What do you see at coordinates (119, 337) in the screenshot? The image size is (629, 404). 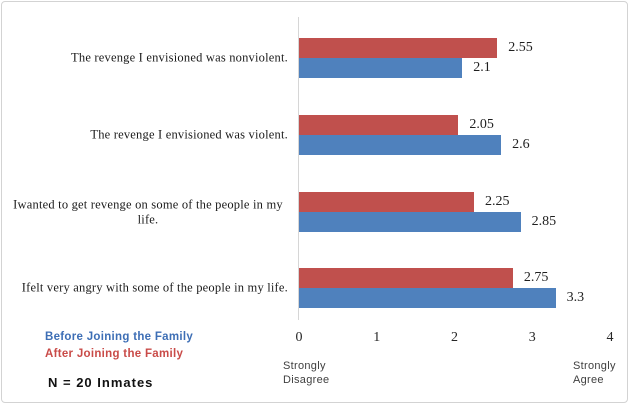 I see `legend-entry-before: Before Joining the Family` at bounding box center [119, 337].